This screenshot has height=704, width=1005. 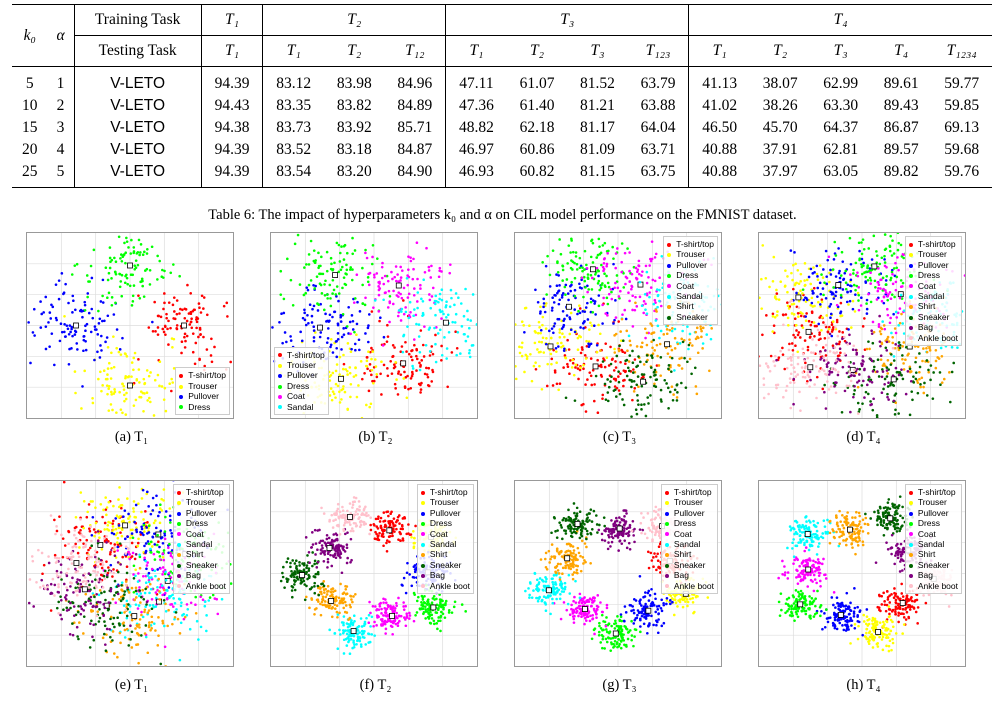 I want to click on cell-value: 83.20, so click(x=354, y=174).